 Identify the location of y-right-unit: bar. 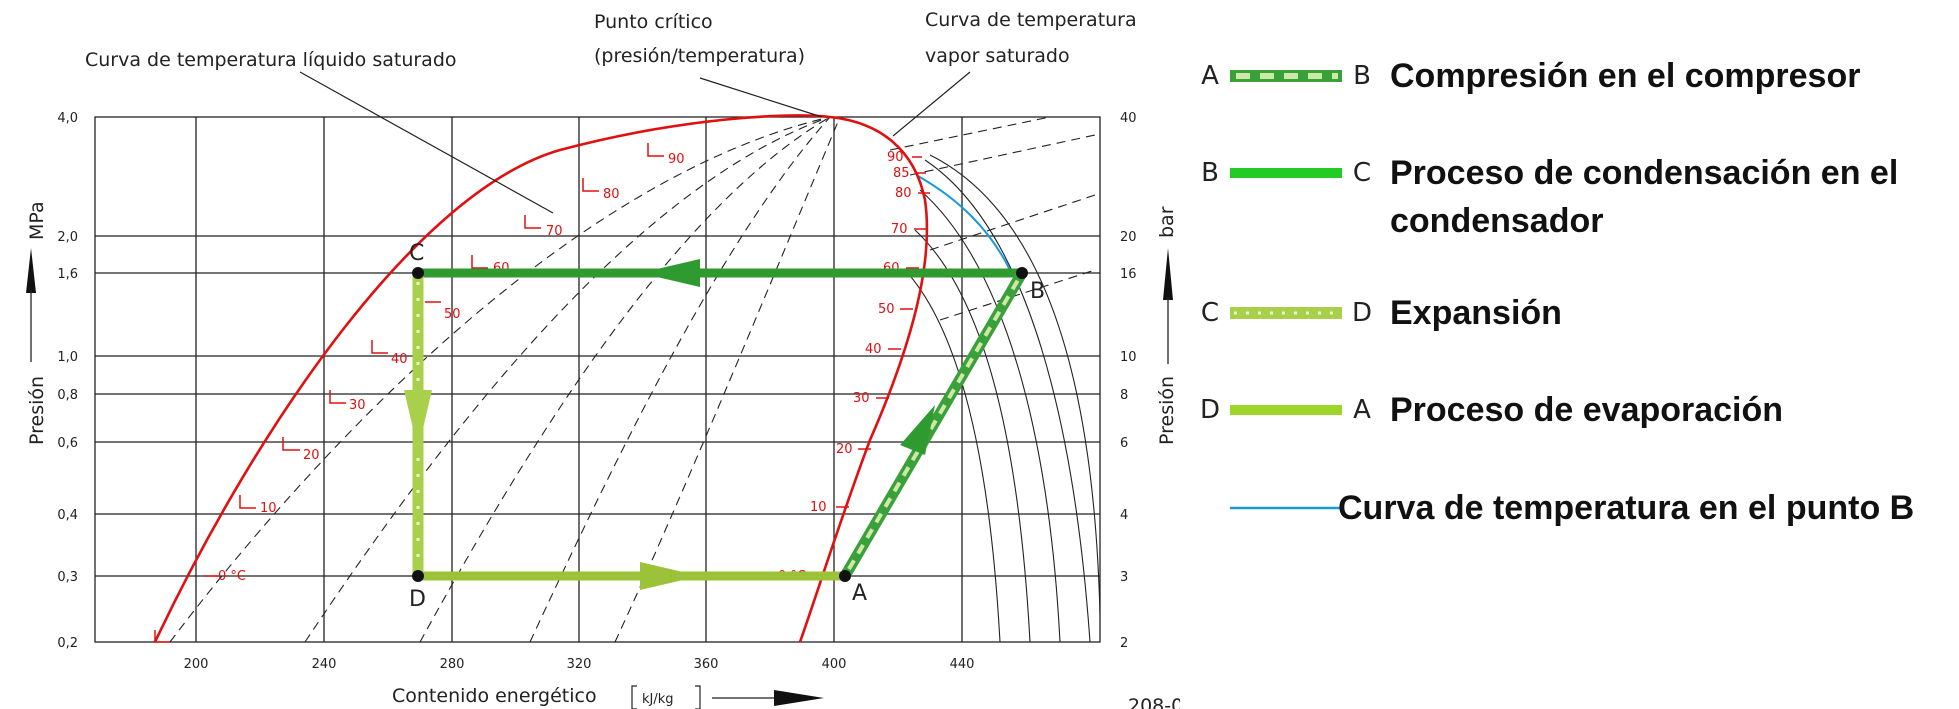
(1167, 222).